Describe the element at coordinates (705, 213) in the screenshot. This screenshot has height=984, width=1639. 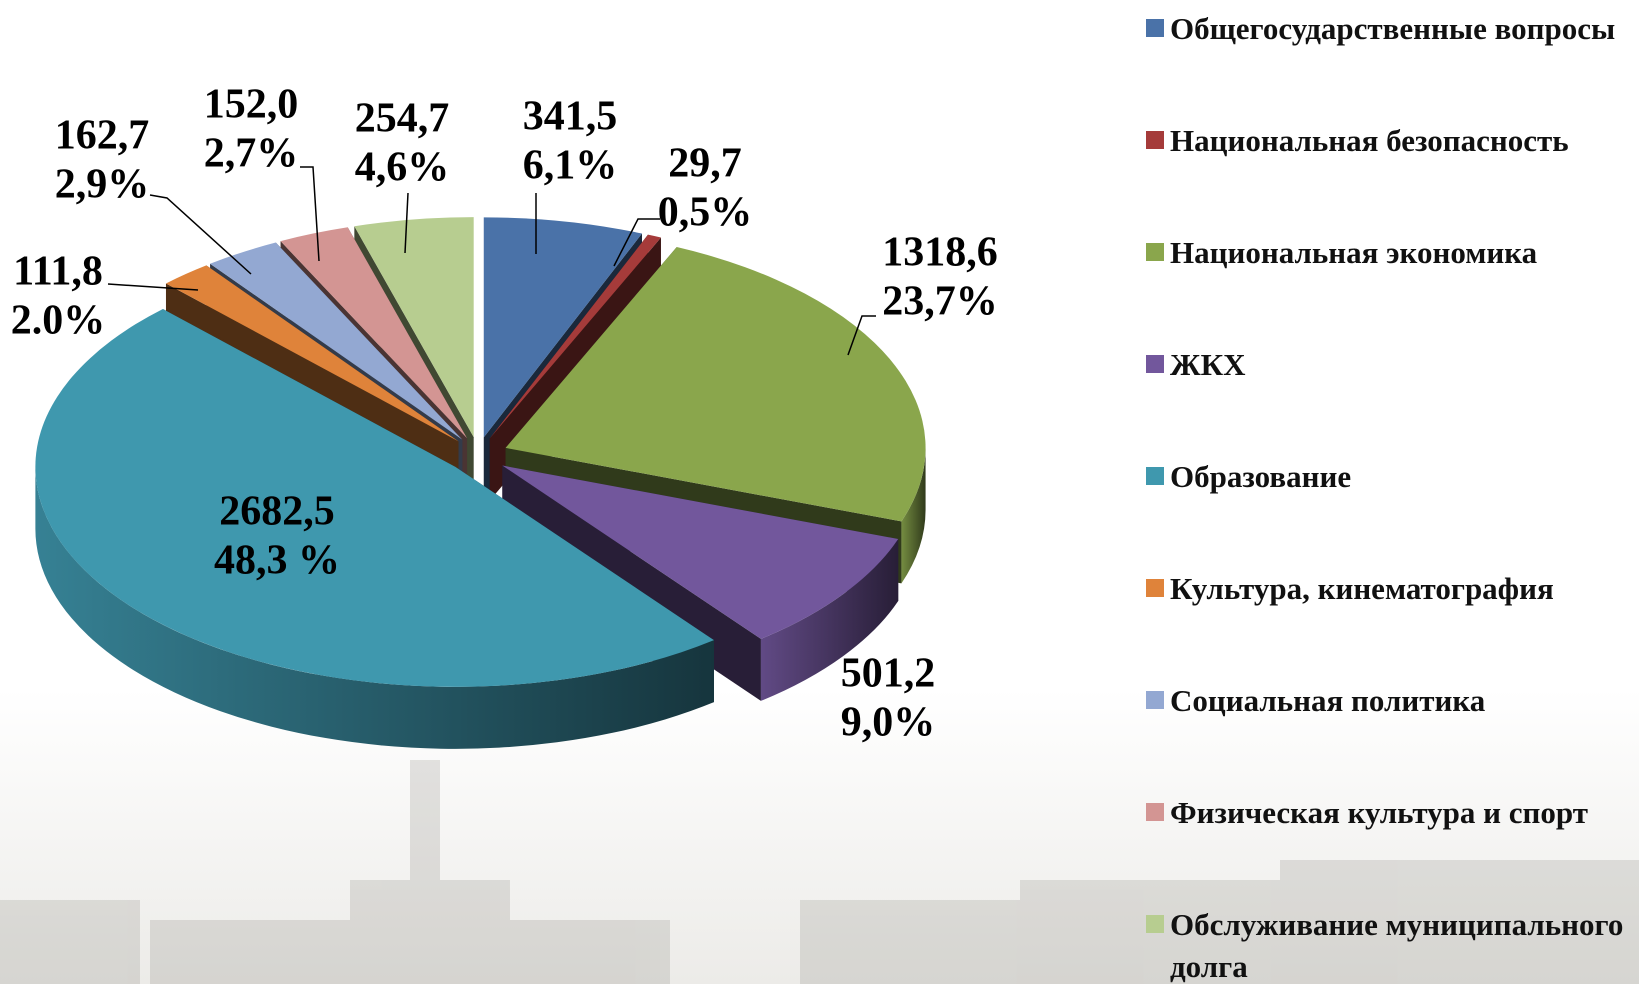
I see `percent-label: 0,5%` at that location.